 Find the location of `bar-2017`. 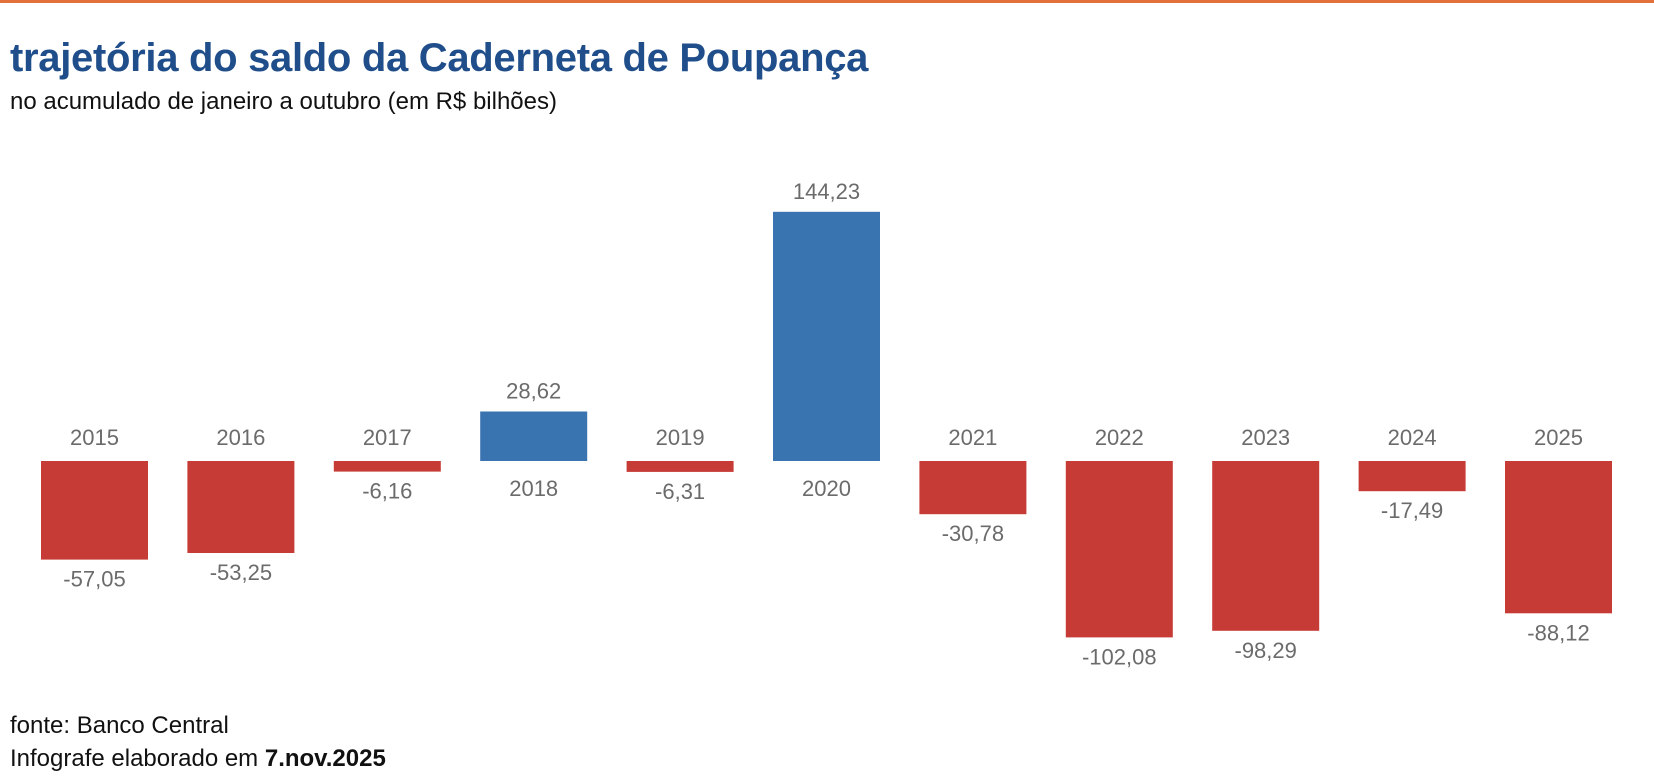

bar-2017 is located at coordinates (387, 466).